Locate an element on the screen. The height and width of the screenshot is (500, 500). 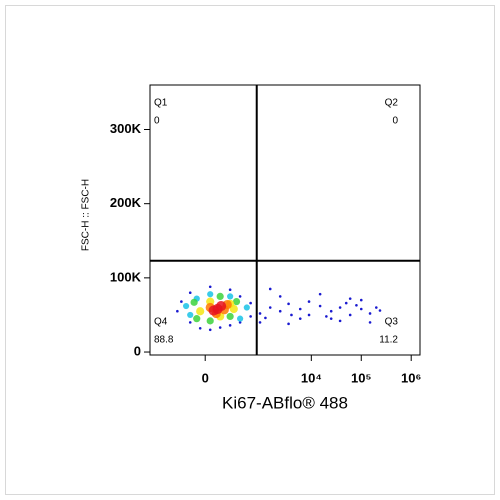
y-tick-label: 100K is located at coordinates (126, 276).